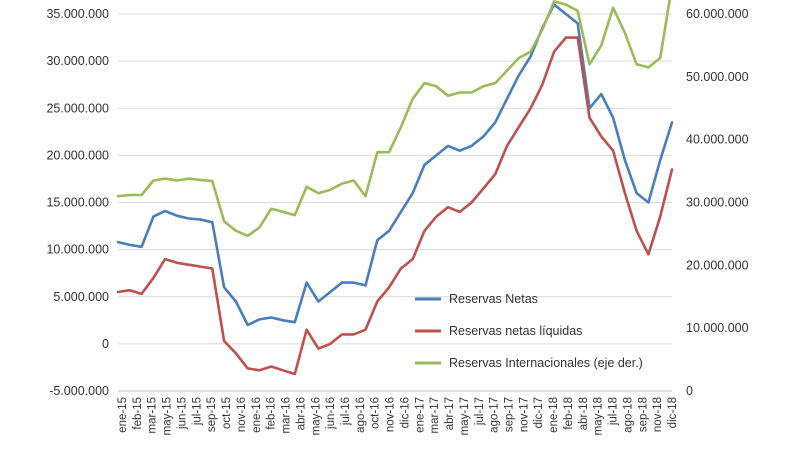 This screenshot has width=800, height=450. I want to click on x-tick-label: oct-15, so click(227, 413).